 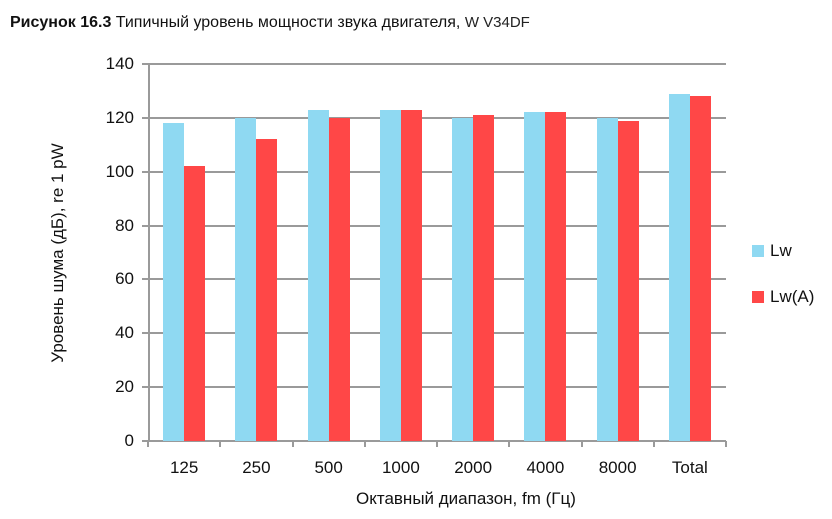 I want to click on bar-lwa-Total, so click(x=700, y=268).